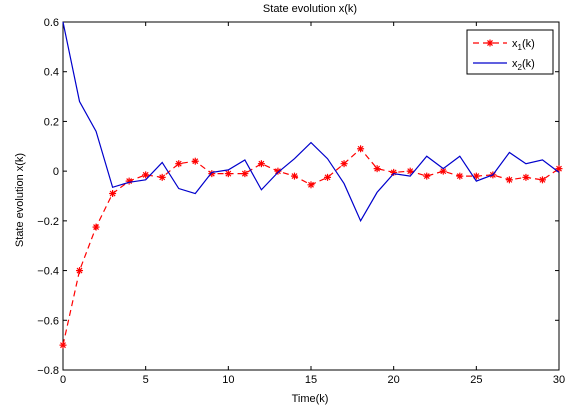 This screenshot has height=408, width=576. What do you see at coordinates (310, 399) in the screenshot?
I see `x-axis-title: Time(k)` at bounding box center [310, 399].